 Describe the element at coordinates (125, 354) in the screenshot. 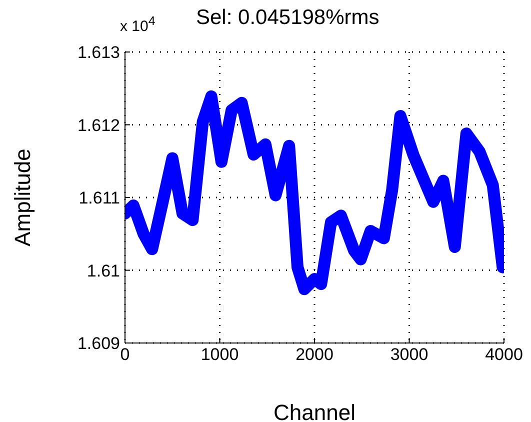

I see `x-tick-label: 0` at that location.